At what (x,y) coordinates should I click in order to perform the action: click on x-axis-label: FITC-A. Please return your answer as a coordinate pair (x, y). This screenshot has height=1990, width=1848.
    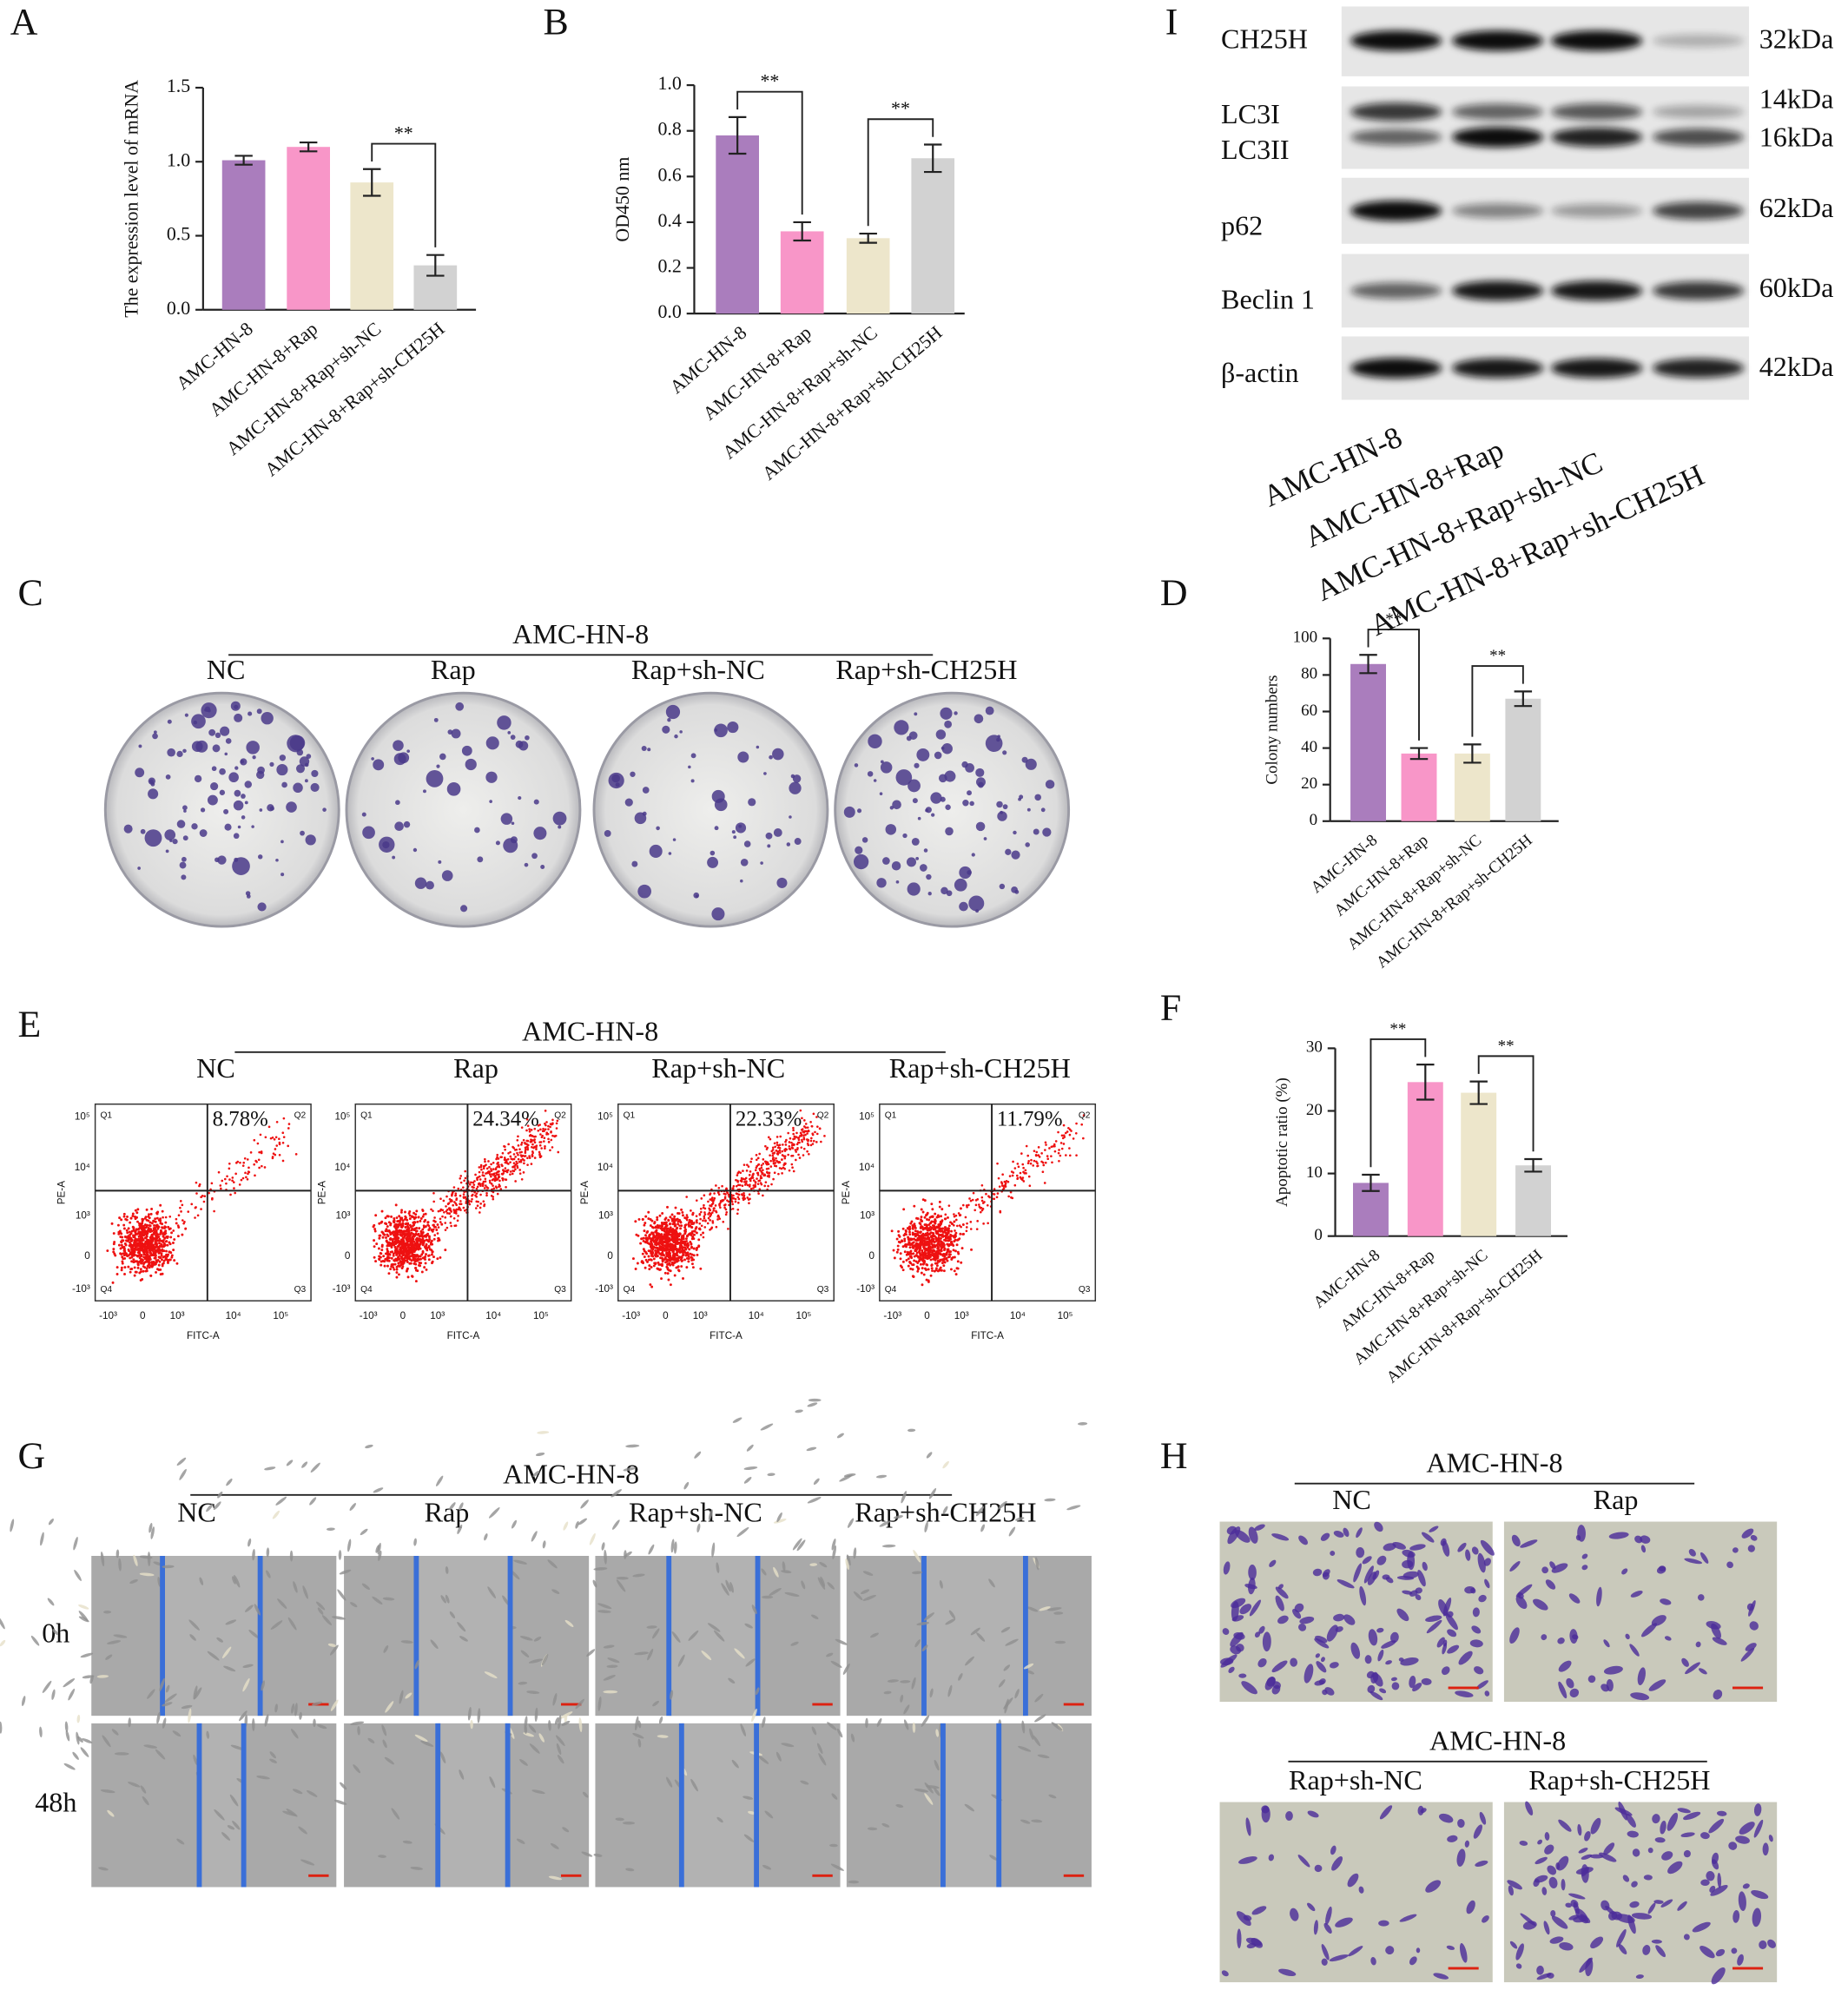
    Looking at the image, I should click on (726, 1335).